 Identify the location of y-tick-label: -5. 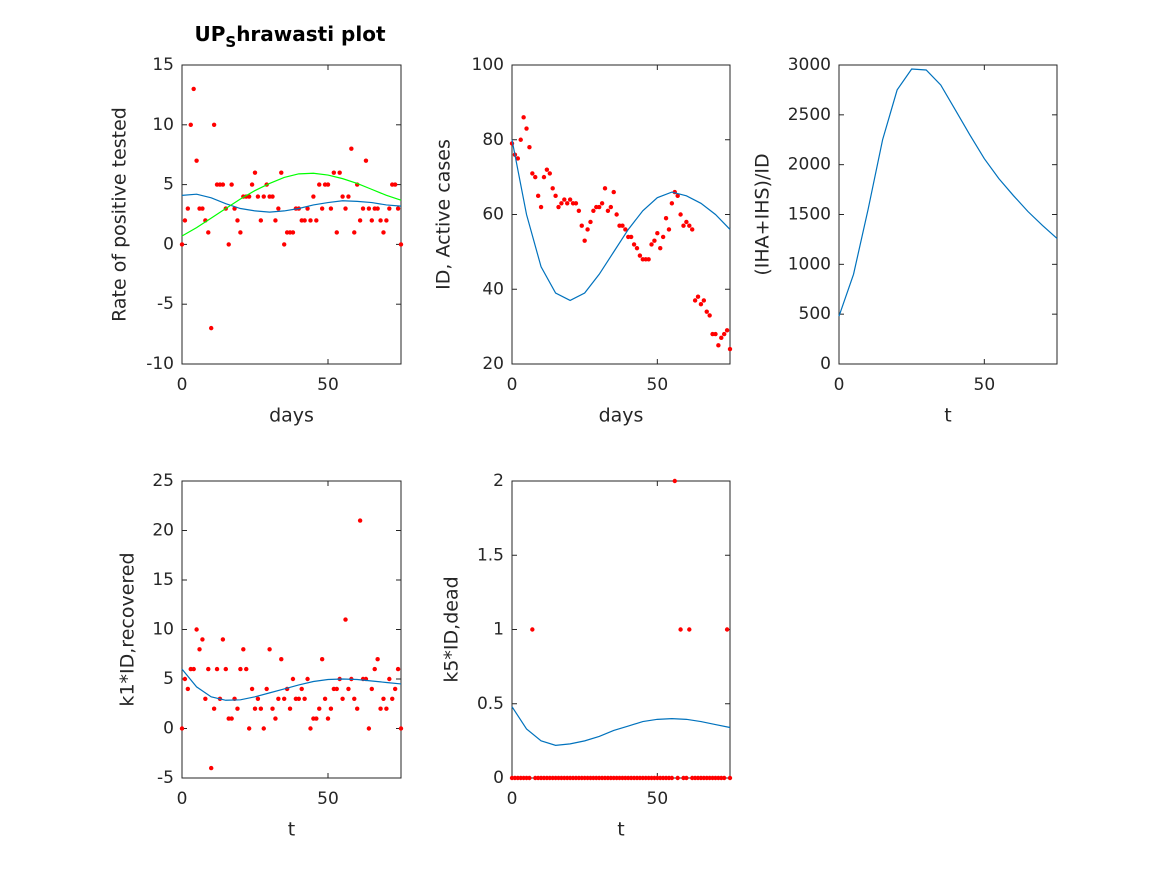
(165, 304).